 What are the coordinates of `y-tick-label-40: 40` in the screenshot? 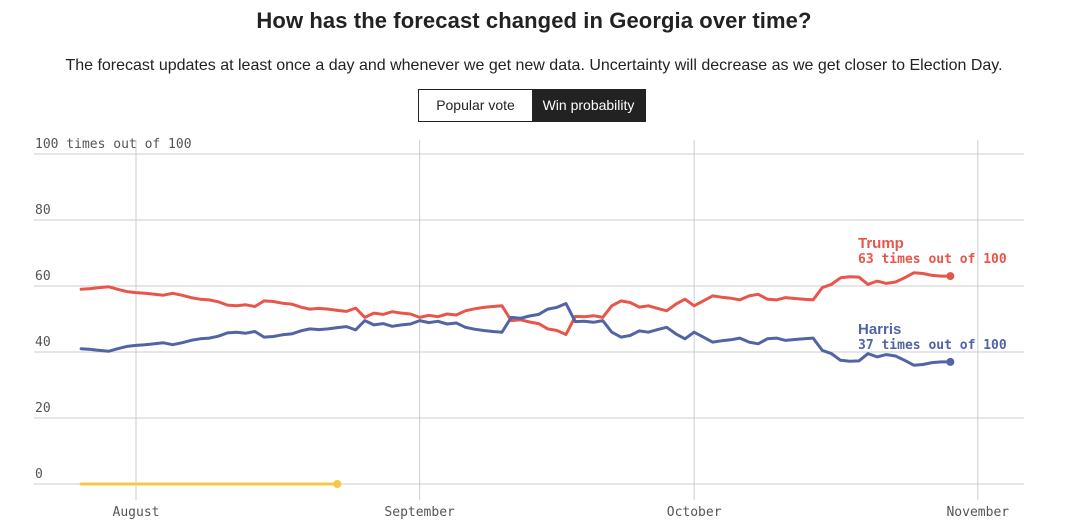 It's located at (43, 342).